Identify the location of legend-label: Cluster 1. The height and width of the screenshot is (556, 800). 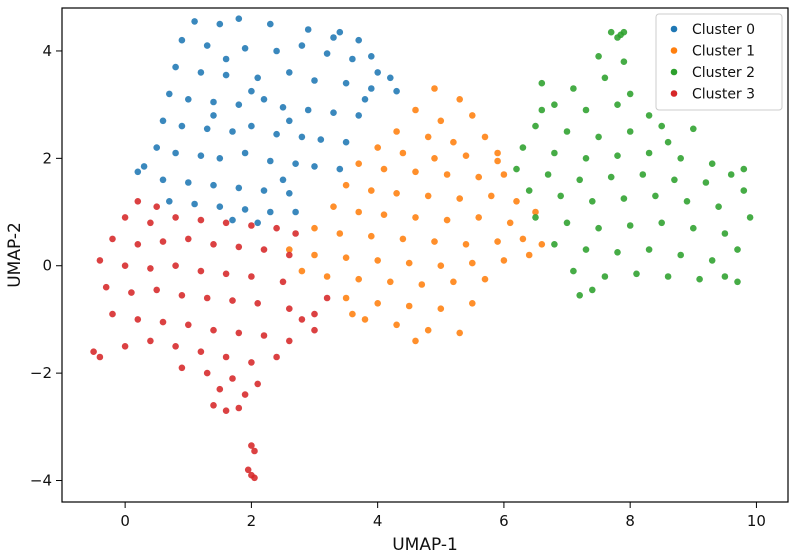
(723, 52).